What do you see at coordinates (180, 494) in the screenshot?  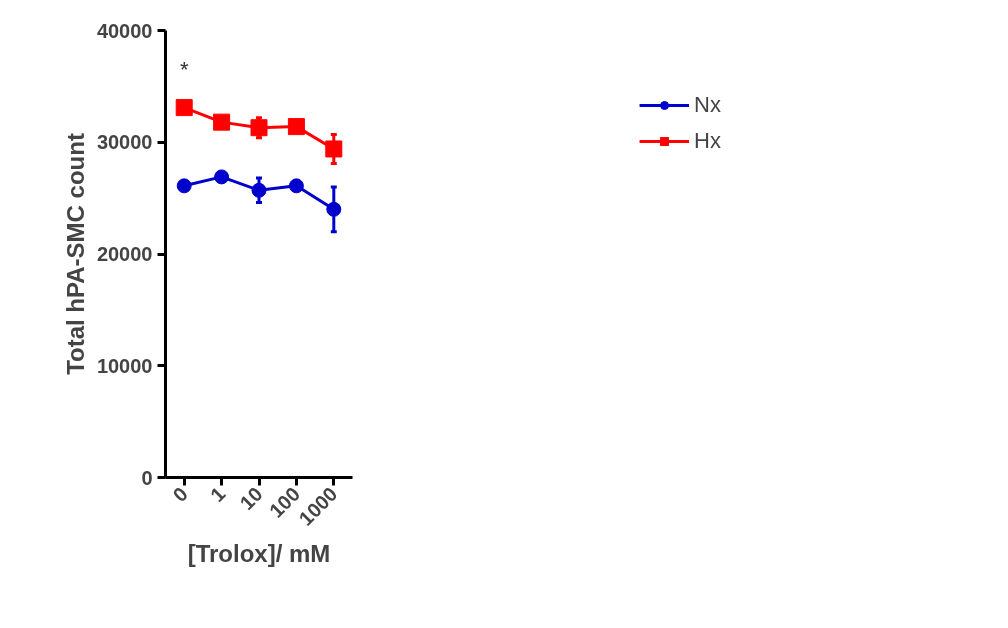 I see `x-tick-label: 0` at bounding box center [180, 494].